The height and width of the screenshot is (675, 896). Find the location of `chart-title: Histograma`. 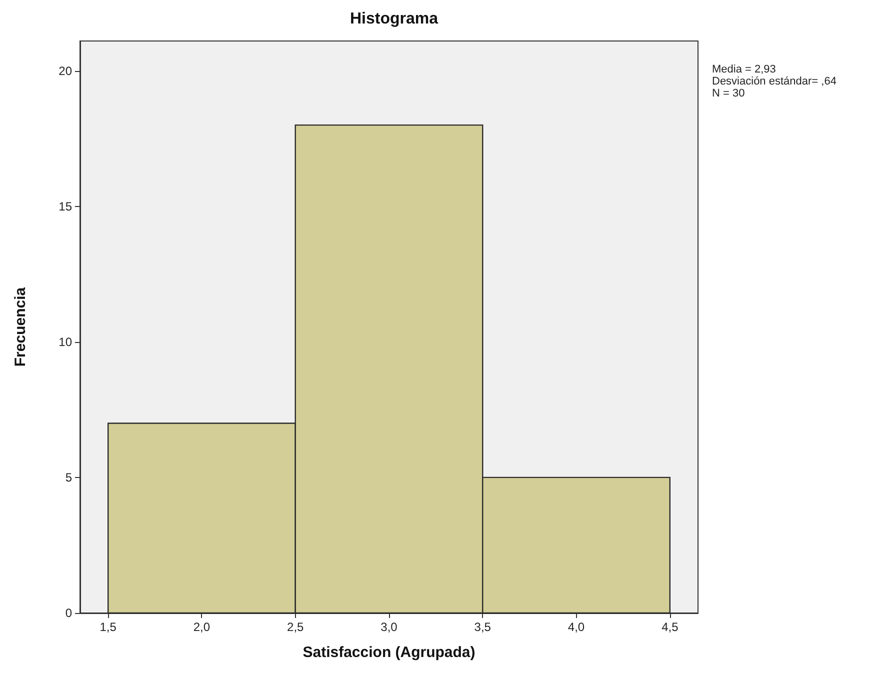

chart-title: Histograma is located at coordinates (394, 19).